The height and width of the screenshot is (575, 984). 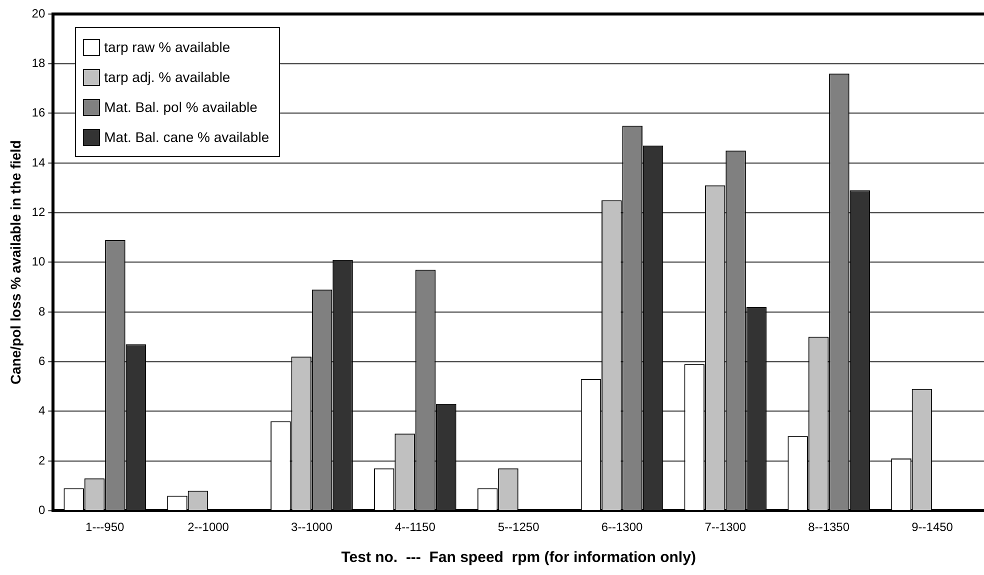 What do you see at coordinates (167, 47) in the screenshot?
I see `legend-label: tarp raw % available` at bounding box center [167, 47].